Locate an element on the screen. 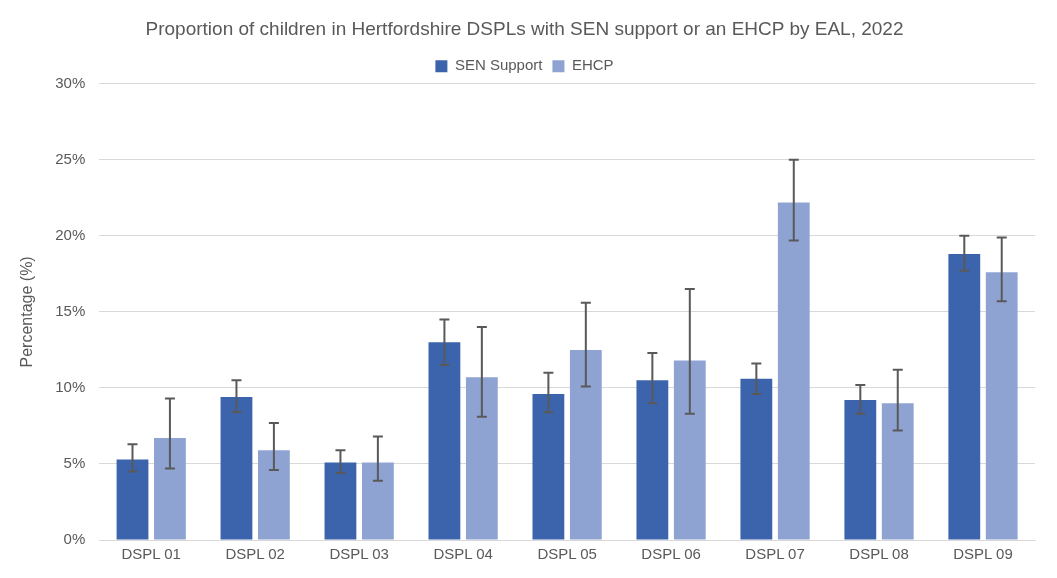  legend-label: SEN Support is located at coordinates (499, 65).